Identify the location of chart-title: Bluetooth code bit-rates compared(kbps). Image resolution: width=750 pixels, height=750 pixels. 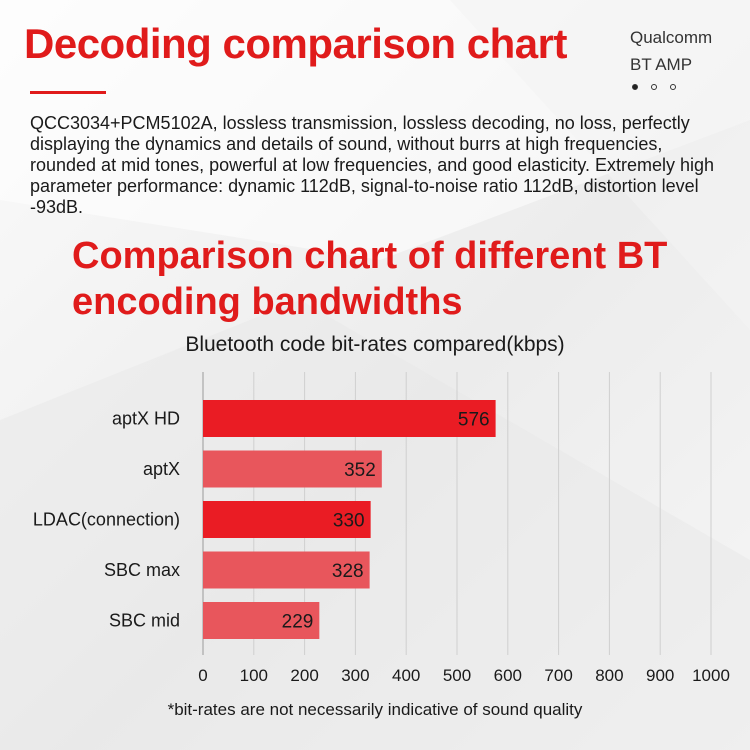
(375, 344).